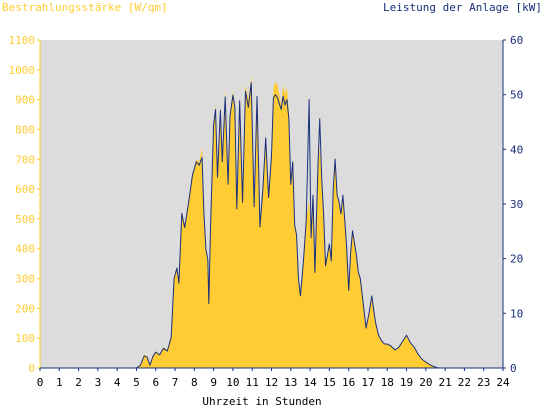 The image size is (544, 408). What do you see at coordinates (503, 382) in the screenshot?
I see `x-tick-label: 24` at bounding box center [503, 382].